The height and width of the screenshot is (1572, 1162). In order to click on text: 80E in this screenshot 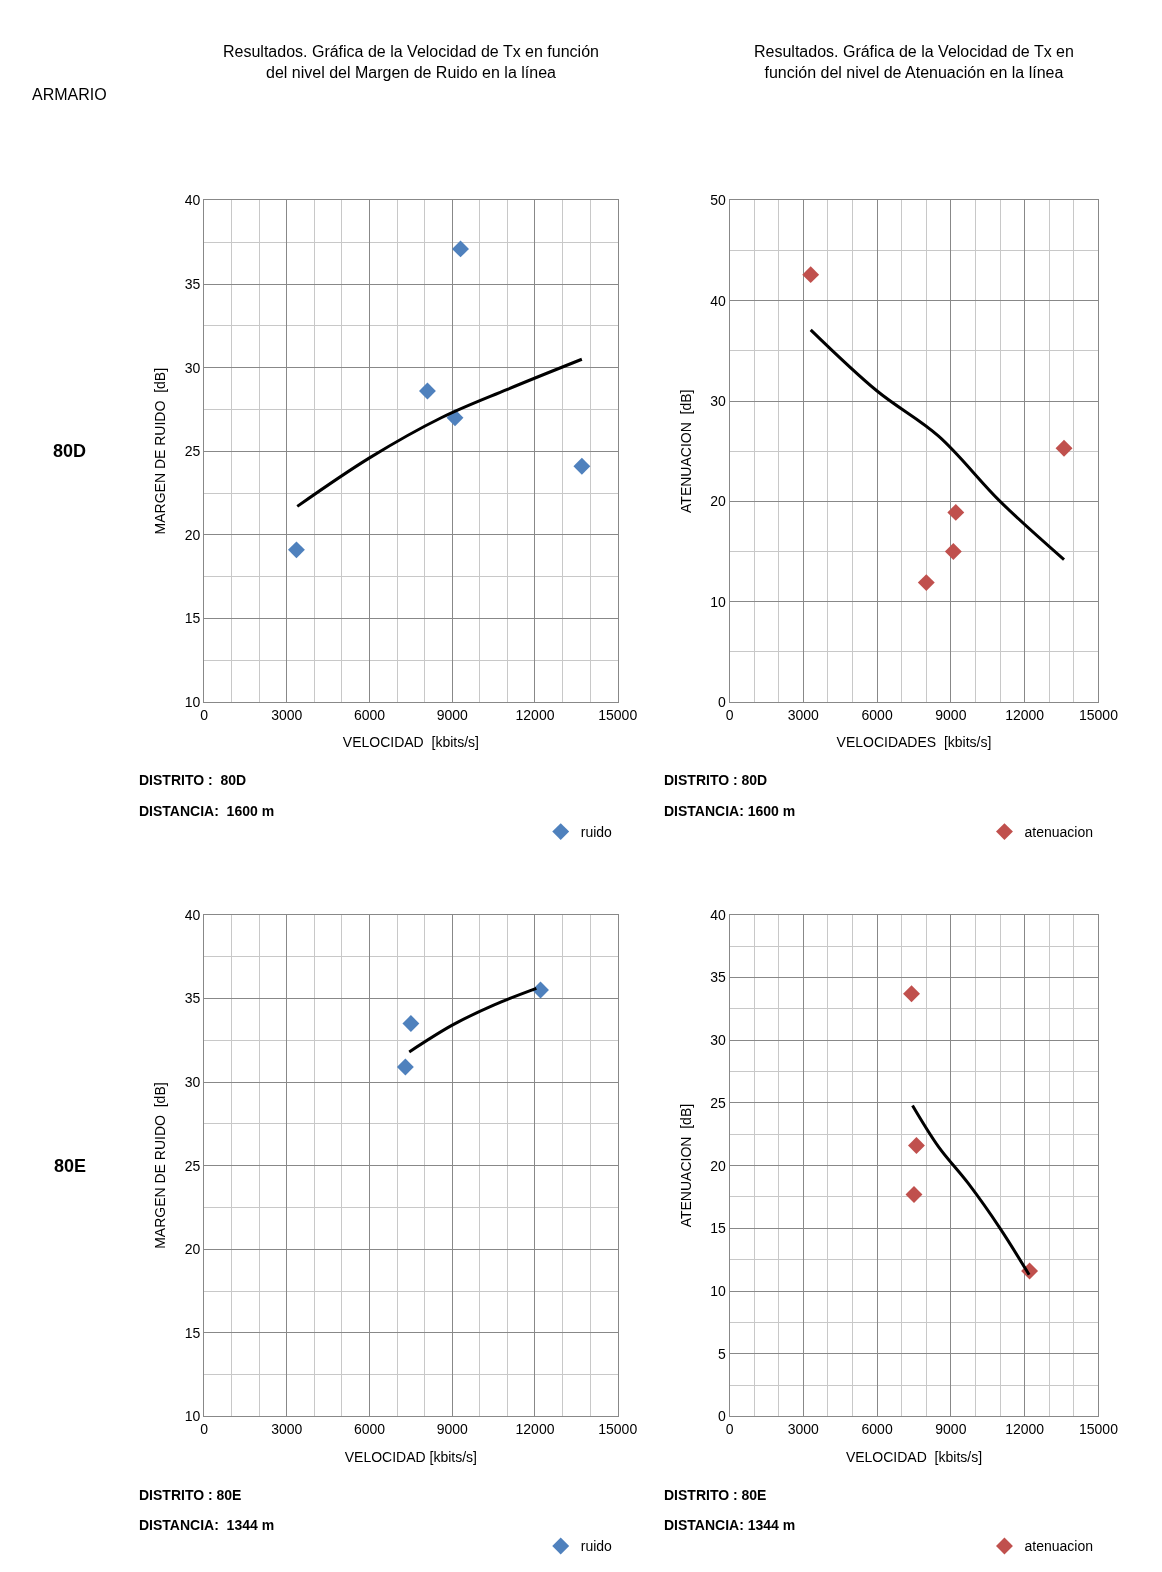, I will do `click(70, 1166)`.